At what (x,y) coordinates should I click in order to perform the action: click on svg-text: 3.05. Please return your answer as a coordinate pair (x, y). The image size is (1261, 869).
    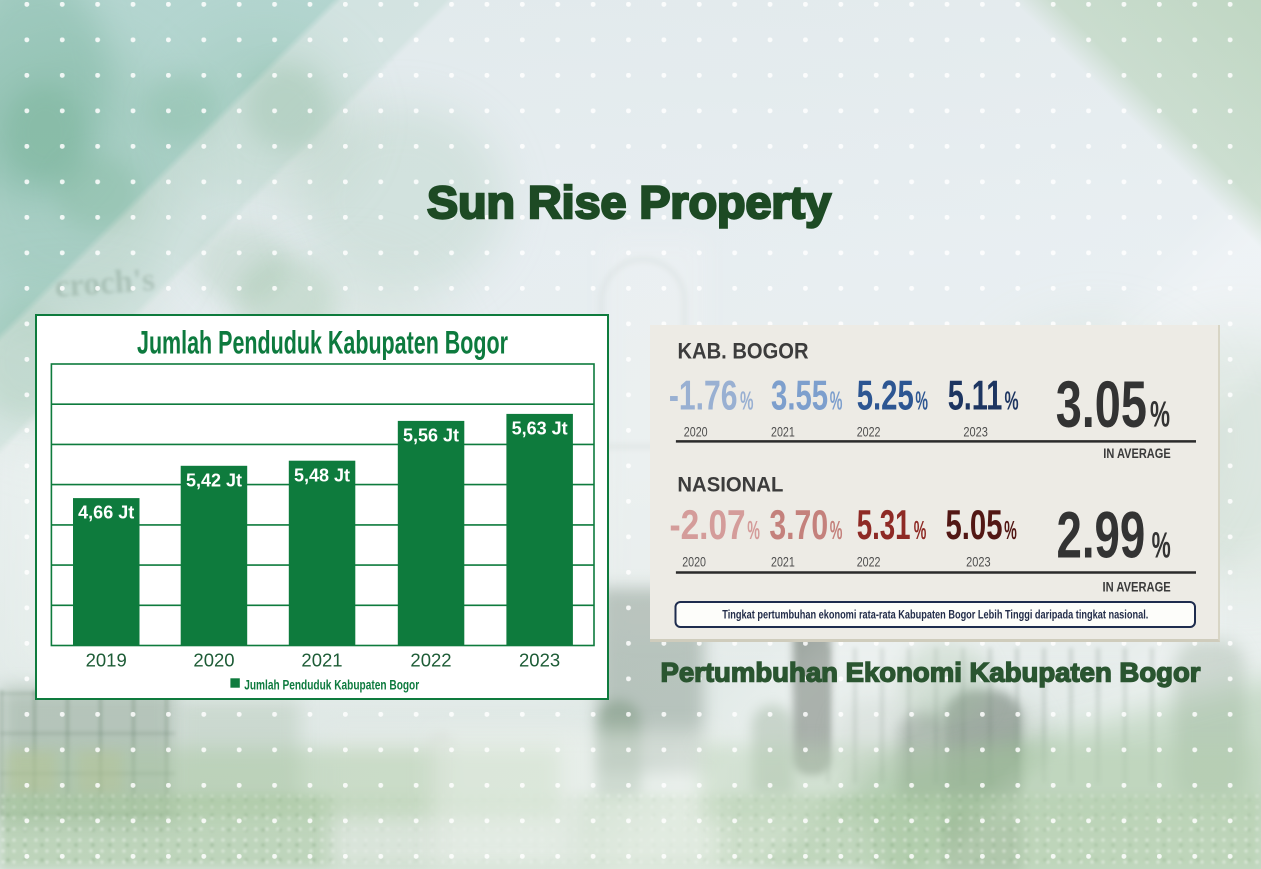
    Looking at the image, I should click on (1101, 404).